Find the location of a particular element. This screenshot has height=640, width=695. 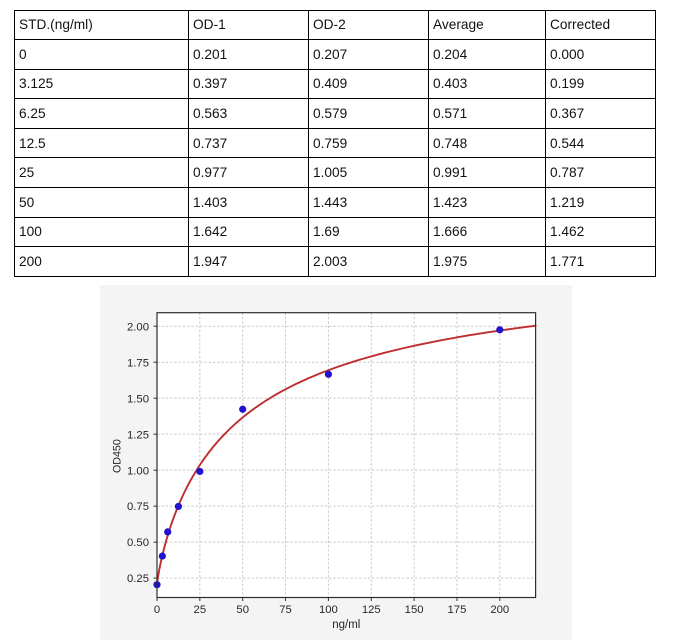

svg-text: 100 is located at coordinates (328, 609).